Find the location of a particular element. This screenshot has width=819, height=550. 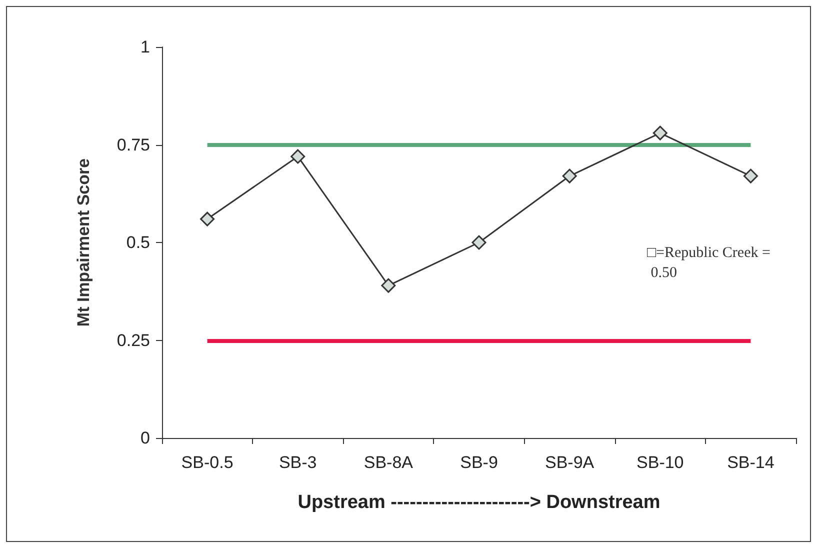

x-tick-label: SB-9A is located at coordinates (570, 462).